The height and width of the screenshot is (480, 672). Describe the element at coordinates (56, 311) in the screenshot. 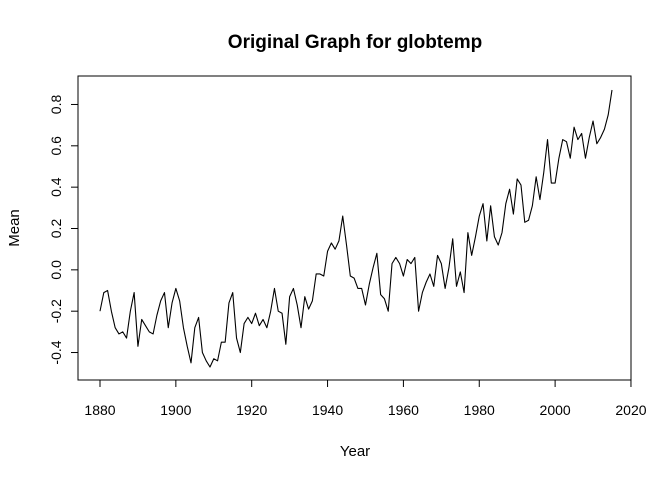

I see `y-tick-label: -0.2` at that location.